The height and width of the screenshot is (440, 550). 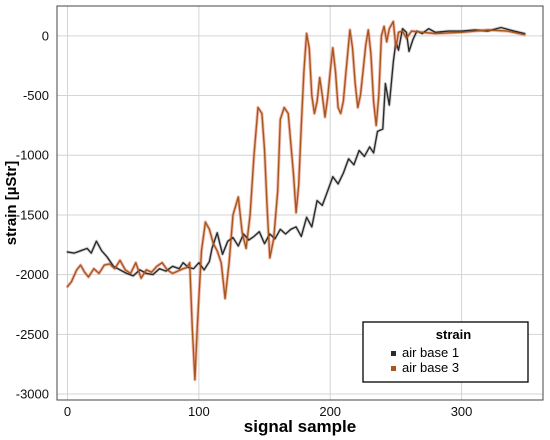 What do you see at coordinates (199, 411) in the screenshot?
I see `x-tick-label-1: 100` at bounding box center [199, 411].